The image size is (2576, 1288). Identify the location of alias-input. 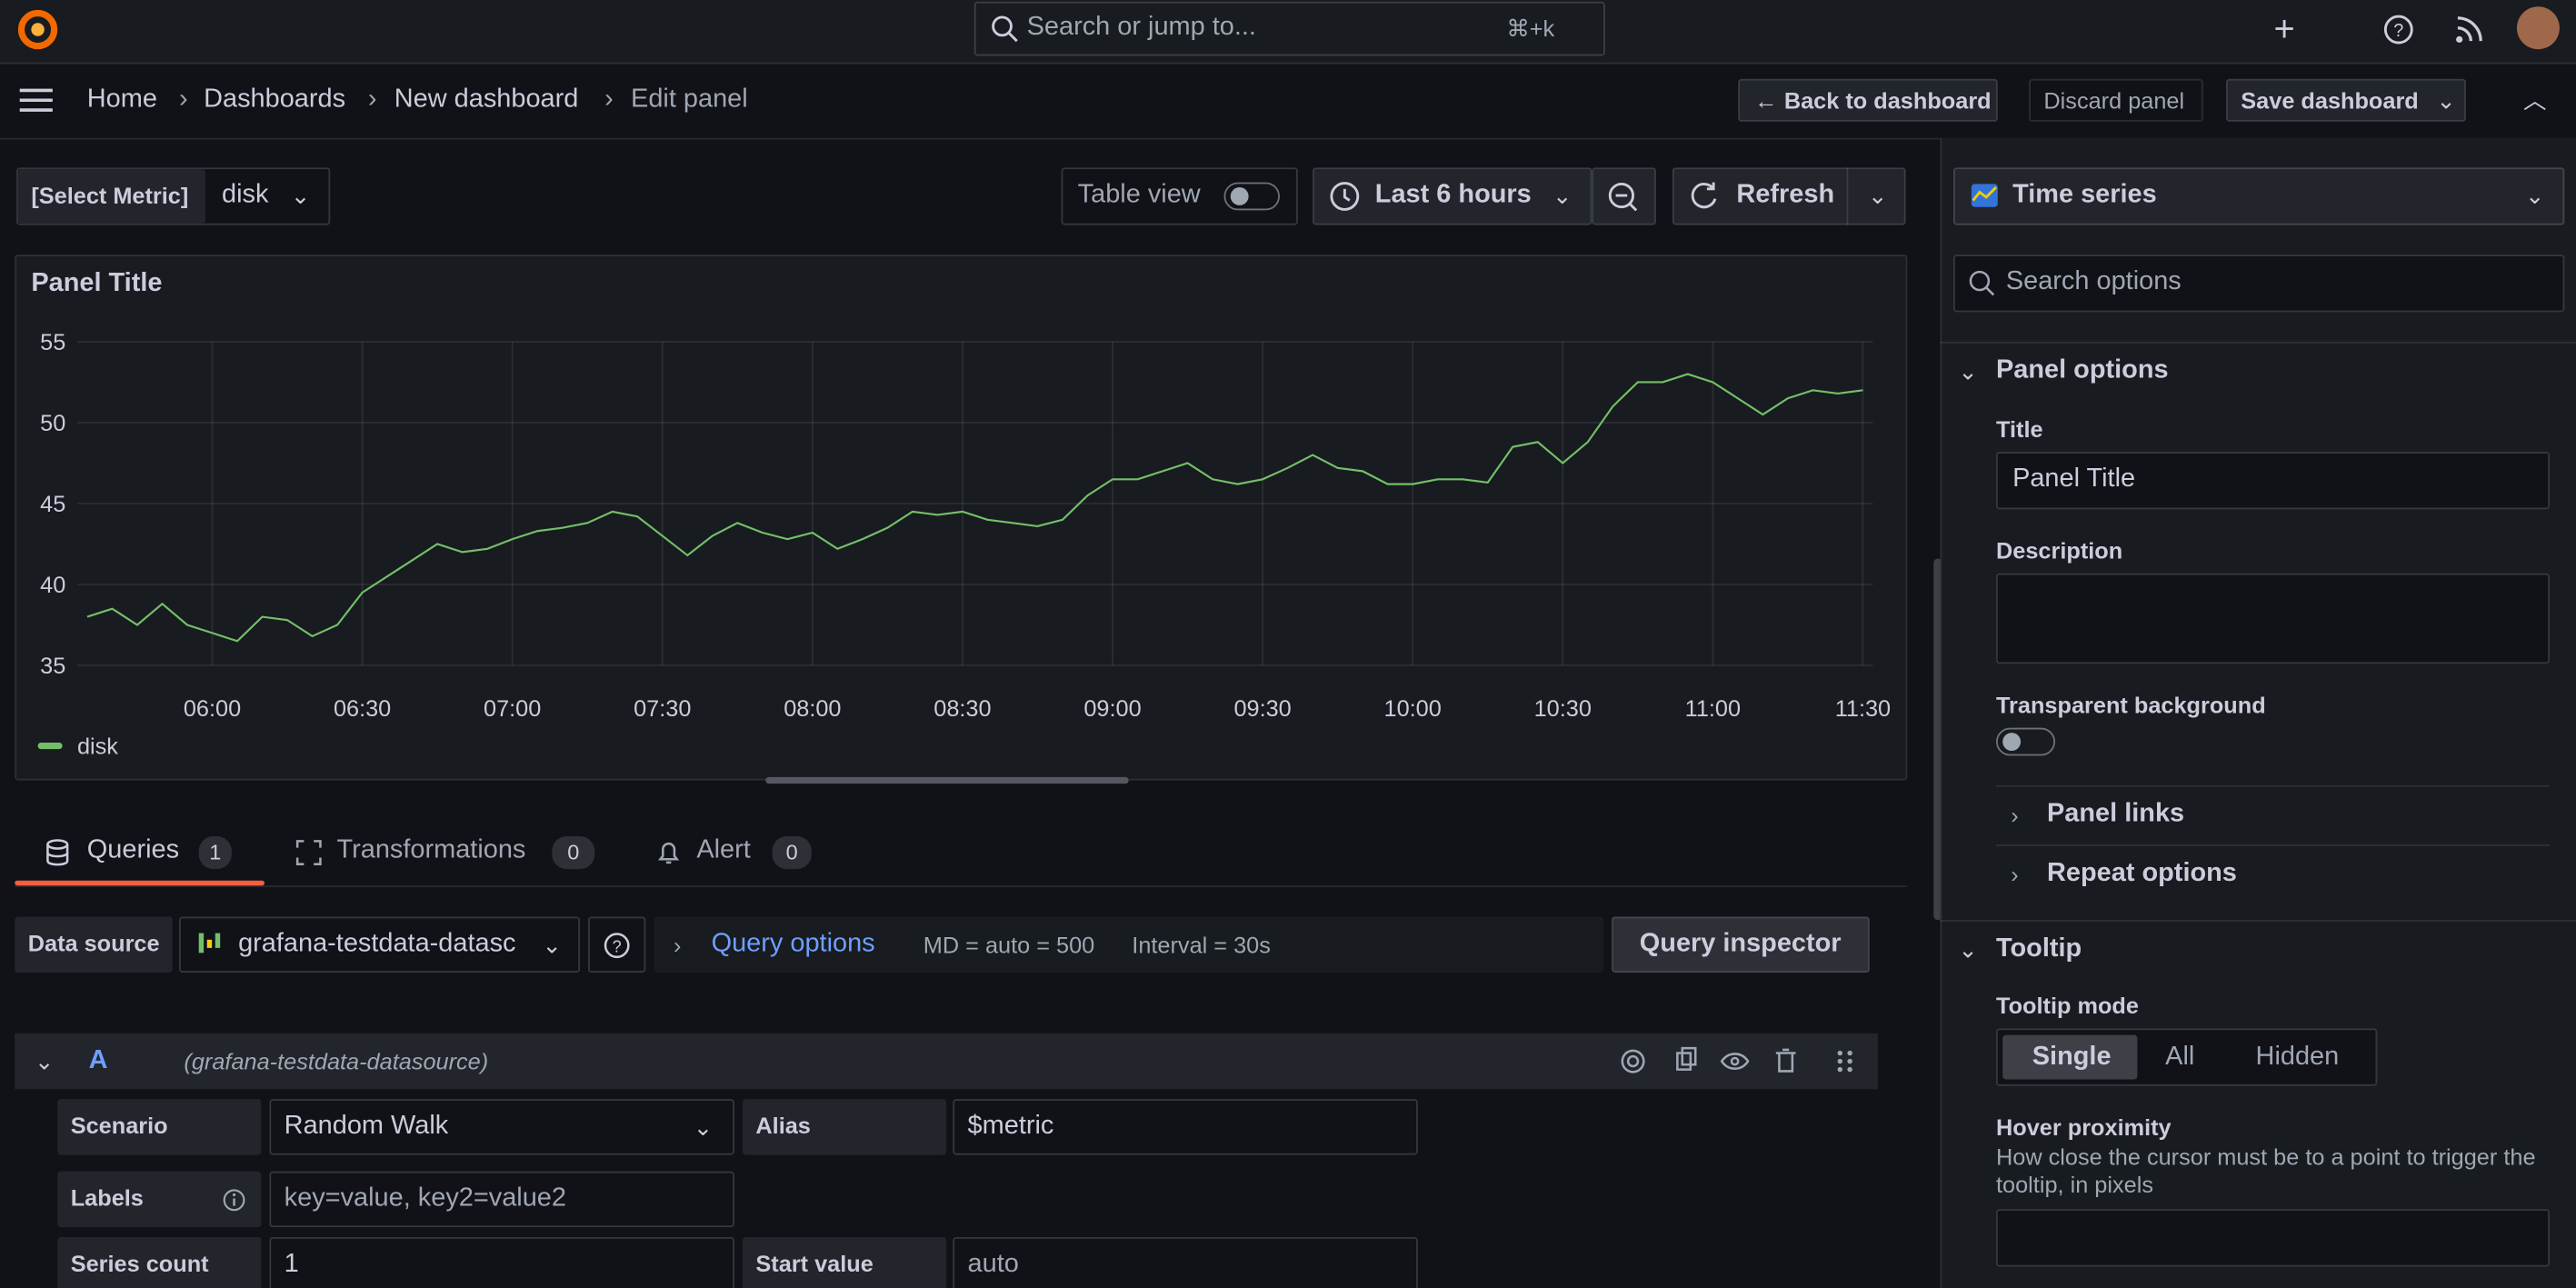
(1185, 1127).